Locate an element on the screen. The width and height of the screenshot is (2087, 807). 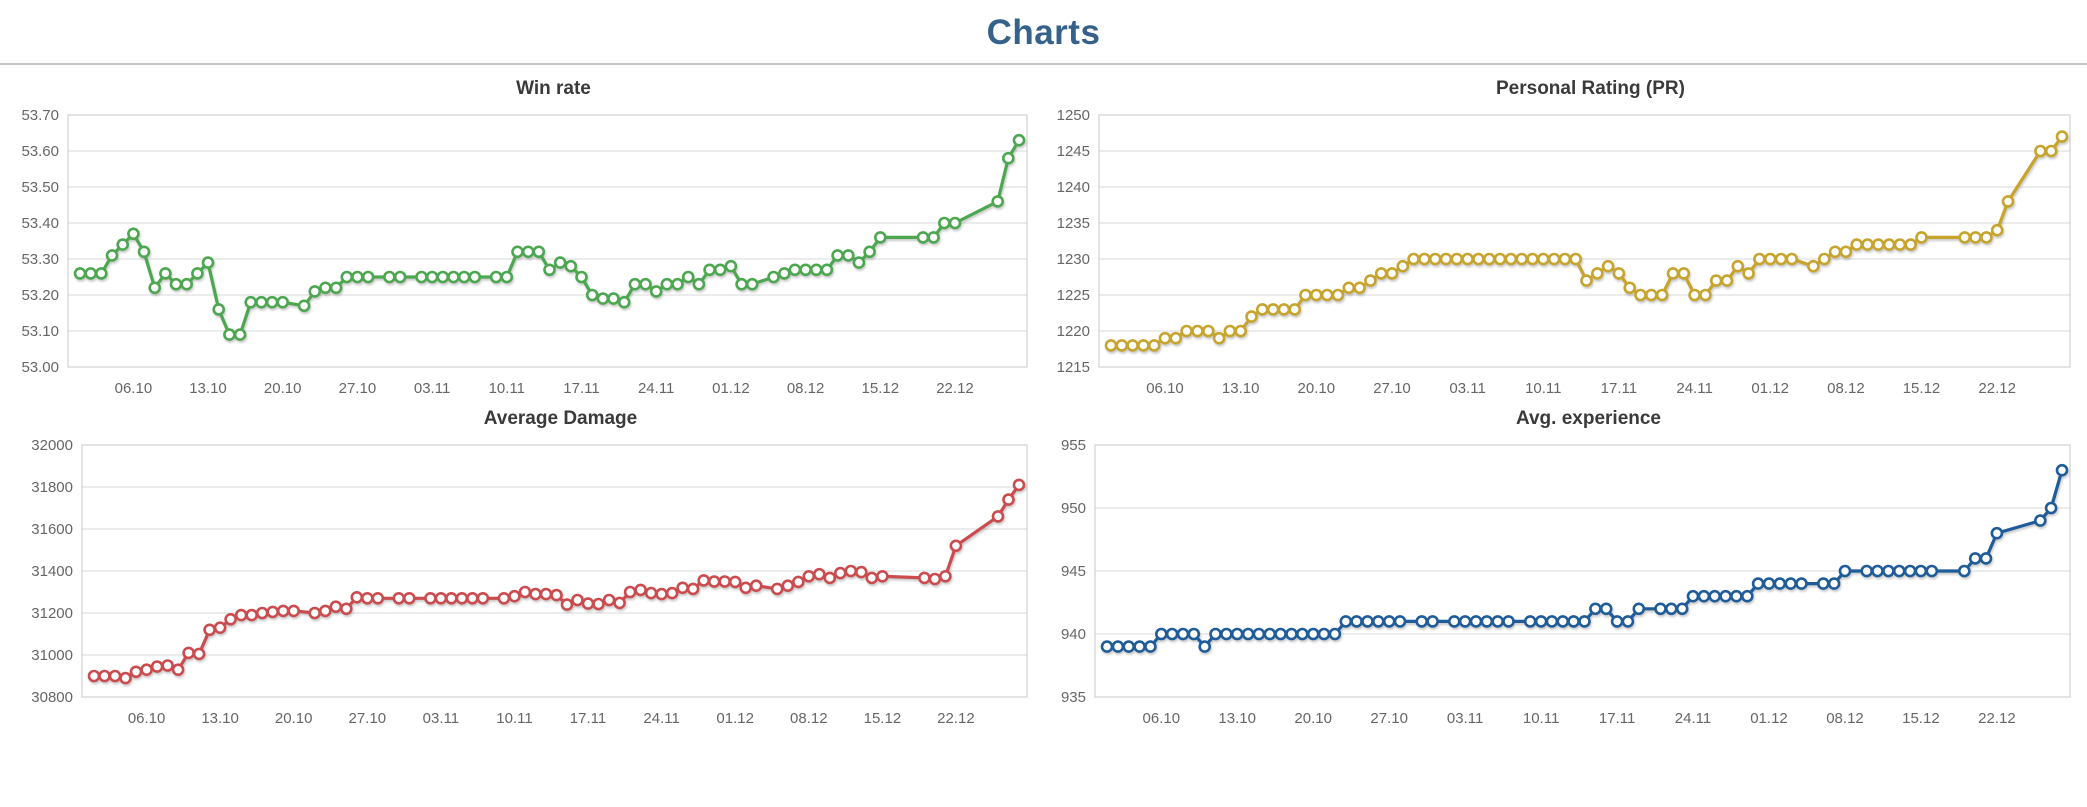
x-axis-tick-label: 24.11 is located at coordinates (656, 388).